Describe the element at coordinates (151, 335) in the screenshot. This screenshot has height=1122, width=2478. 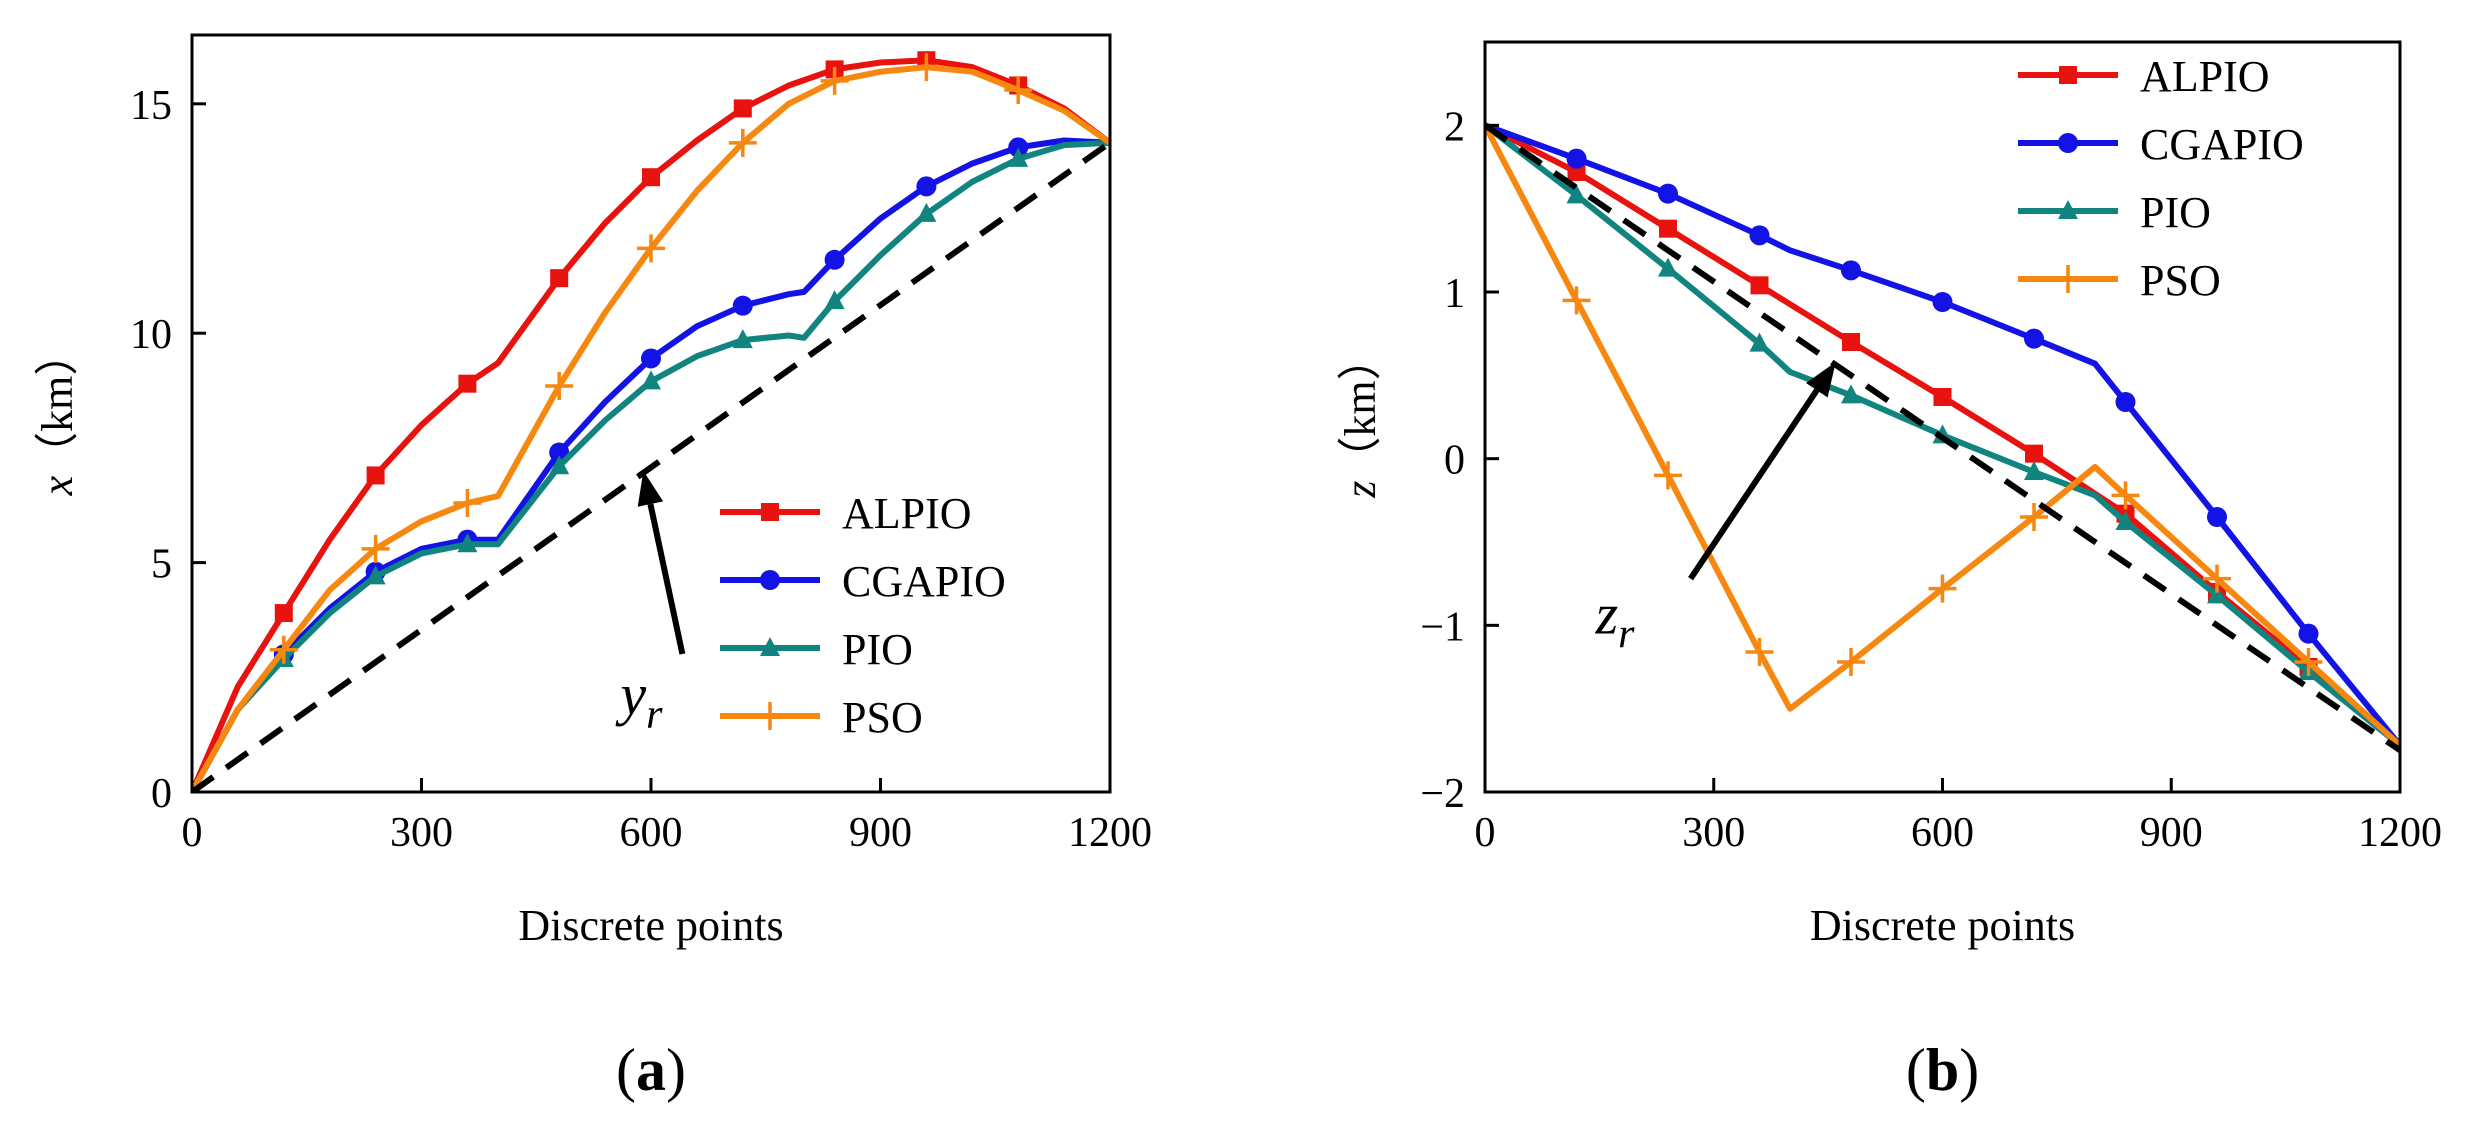
I see `y-tick-label: 10` at that location.